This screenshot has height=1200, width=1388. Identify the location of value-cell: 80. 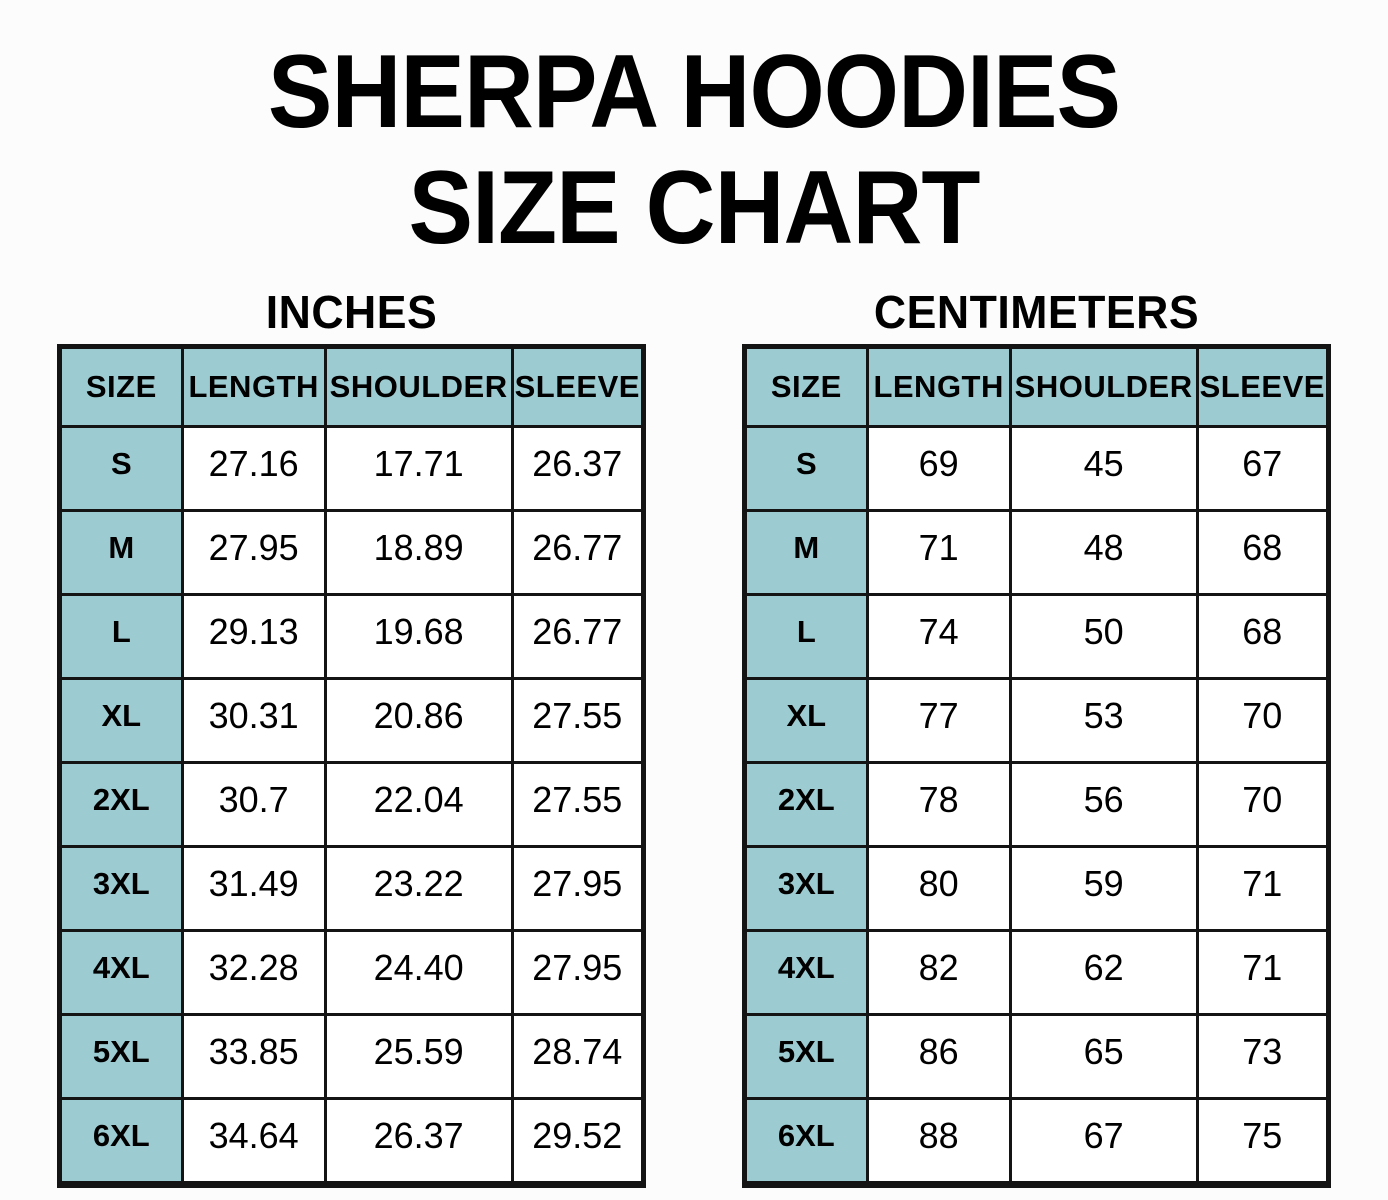
(938, 888).